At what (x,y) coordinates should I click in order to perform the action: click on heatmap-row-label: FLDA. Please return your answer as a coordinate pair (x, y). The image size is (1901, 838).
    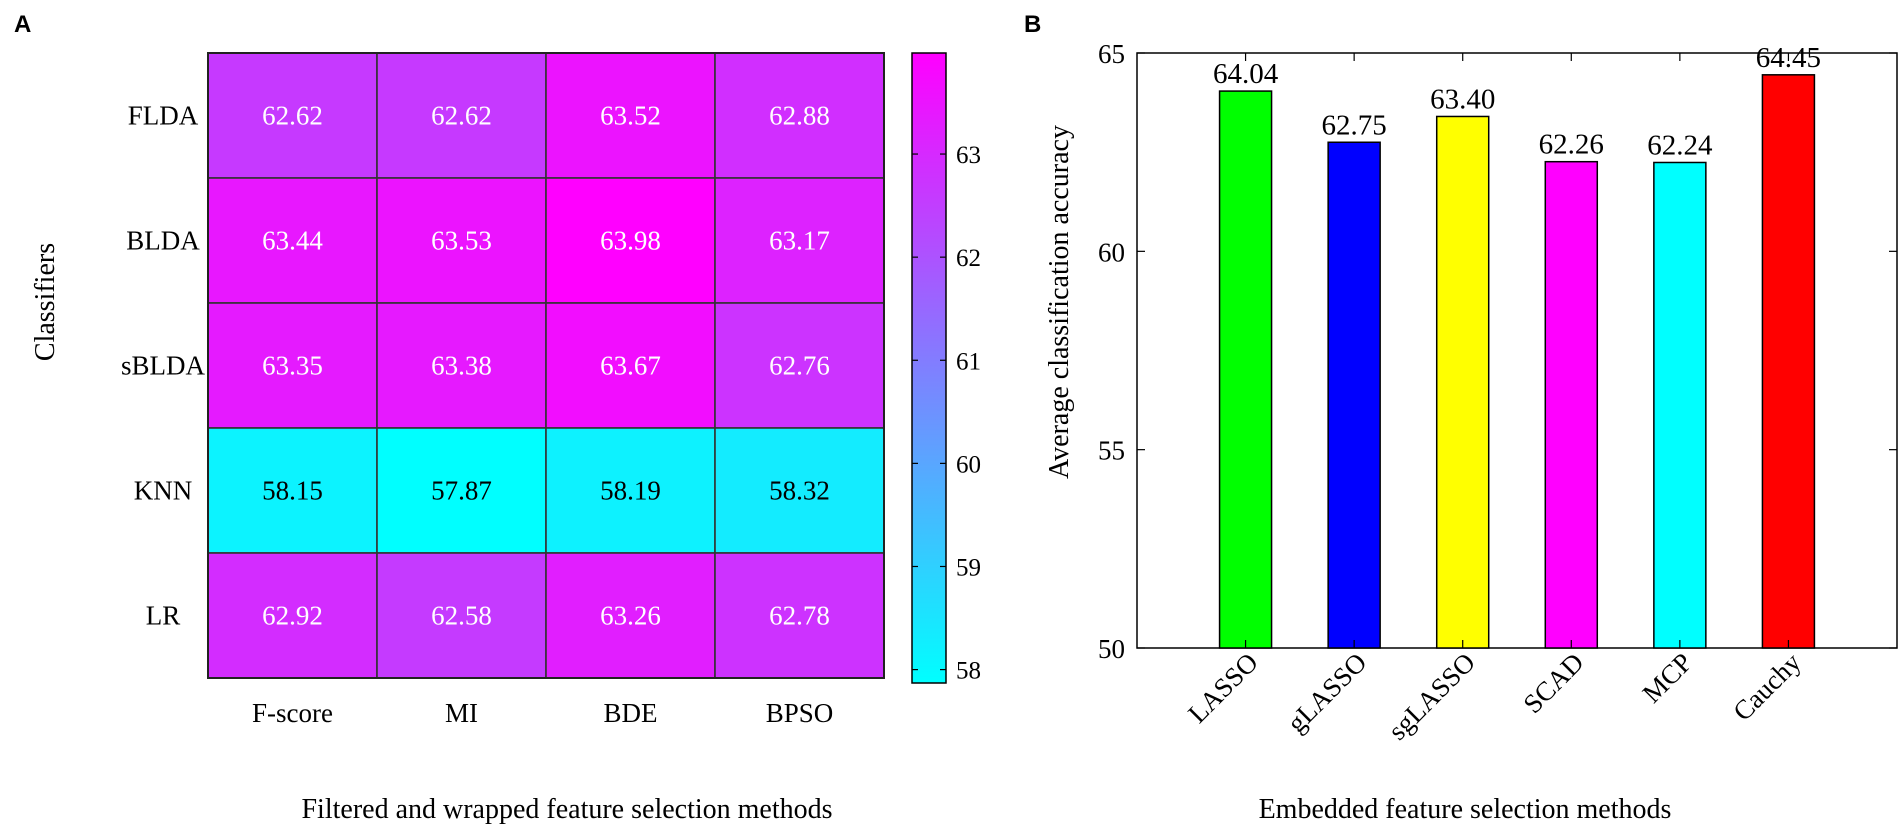
    Looking at the image, I should click on (163, 116).